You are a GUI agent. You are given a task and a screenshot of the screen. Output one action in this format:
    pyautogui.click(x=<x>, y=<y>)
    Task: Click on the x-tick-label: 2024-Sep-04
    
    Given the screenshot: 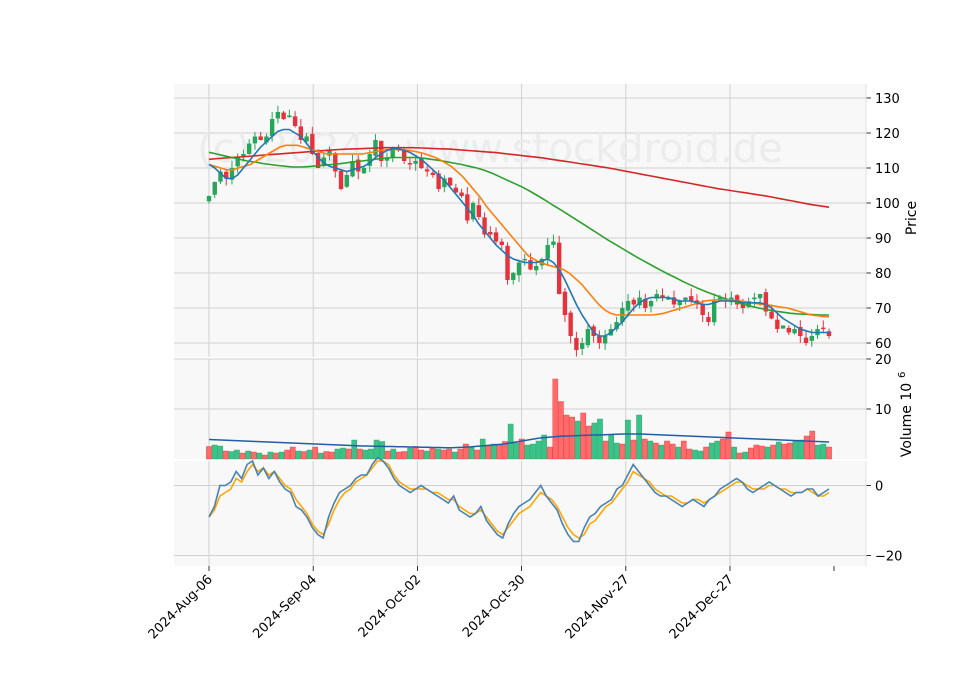 What is the action you would take?
    pyautogui.click(x=285, y=607)
    